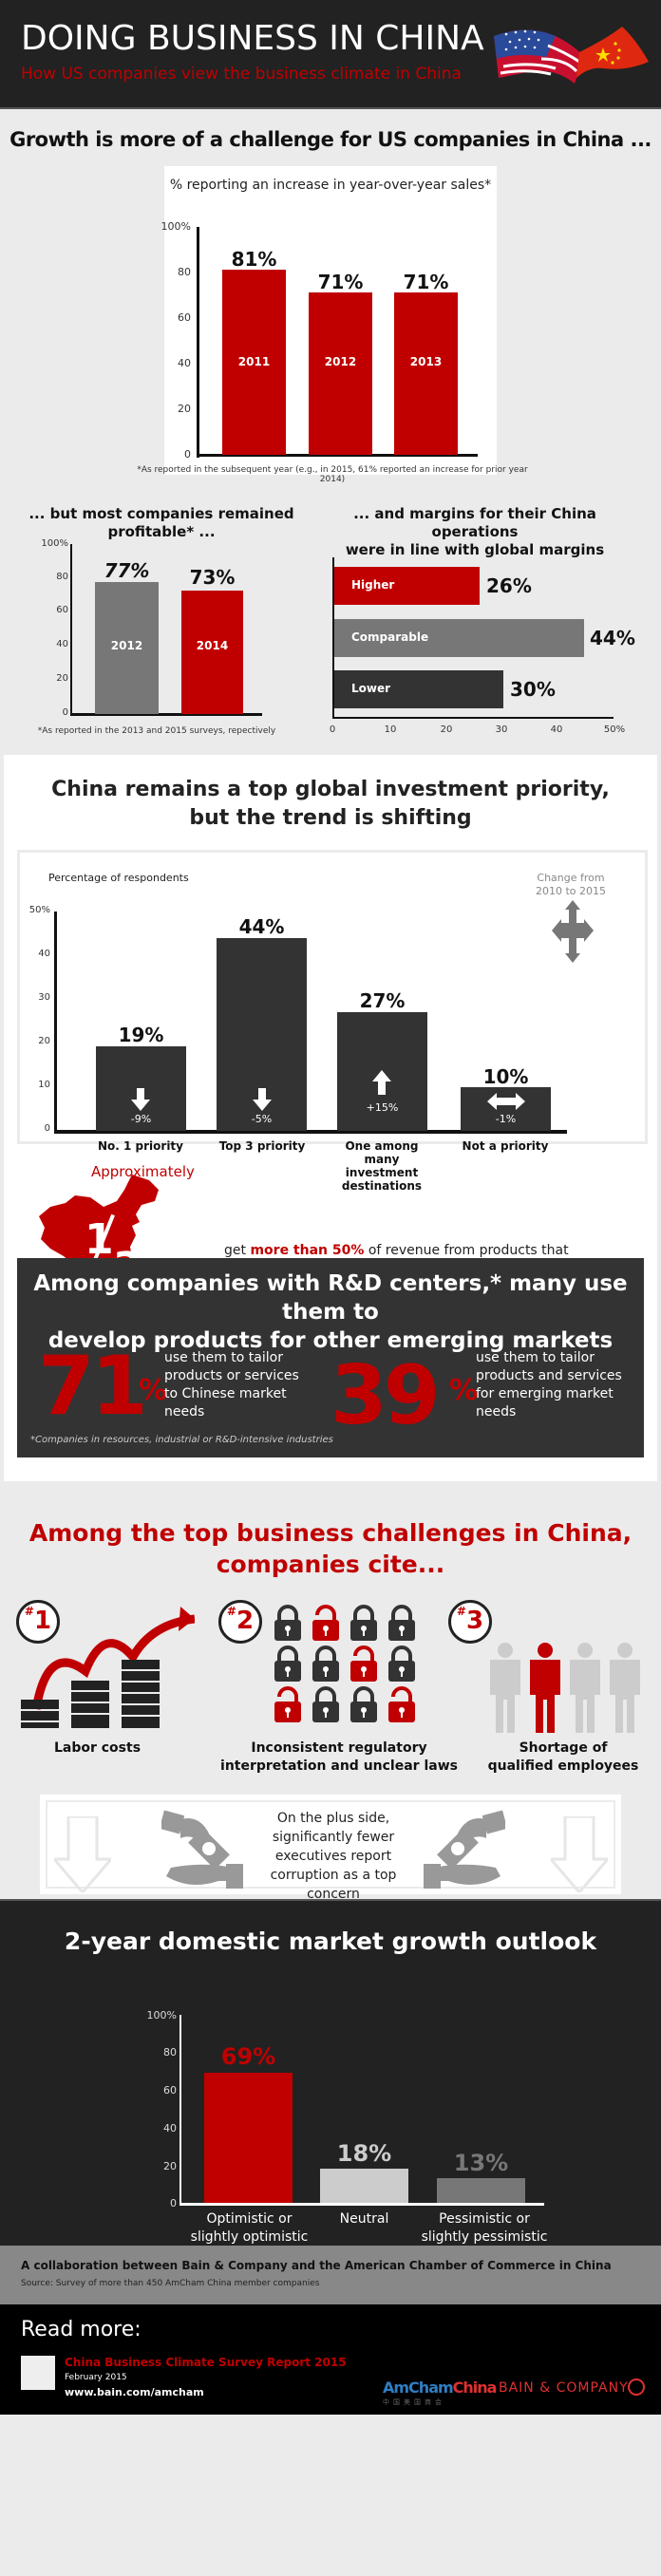 The width and height of the screenshot is (661, 2576). I want to click on arrow-up-icon, so click(382, 1082).